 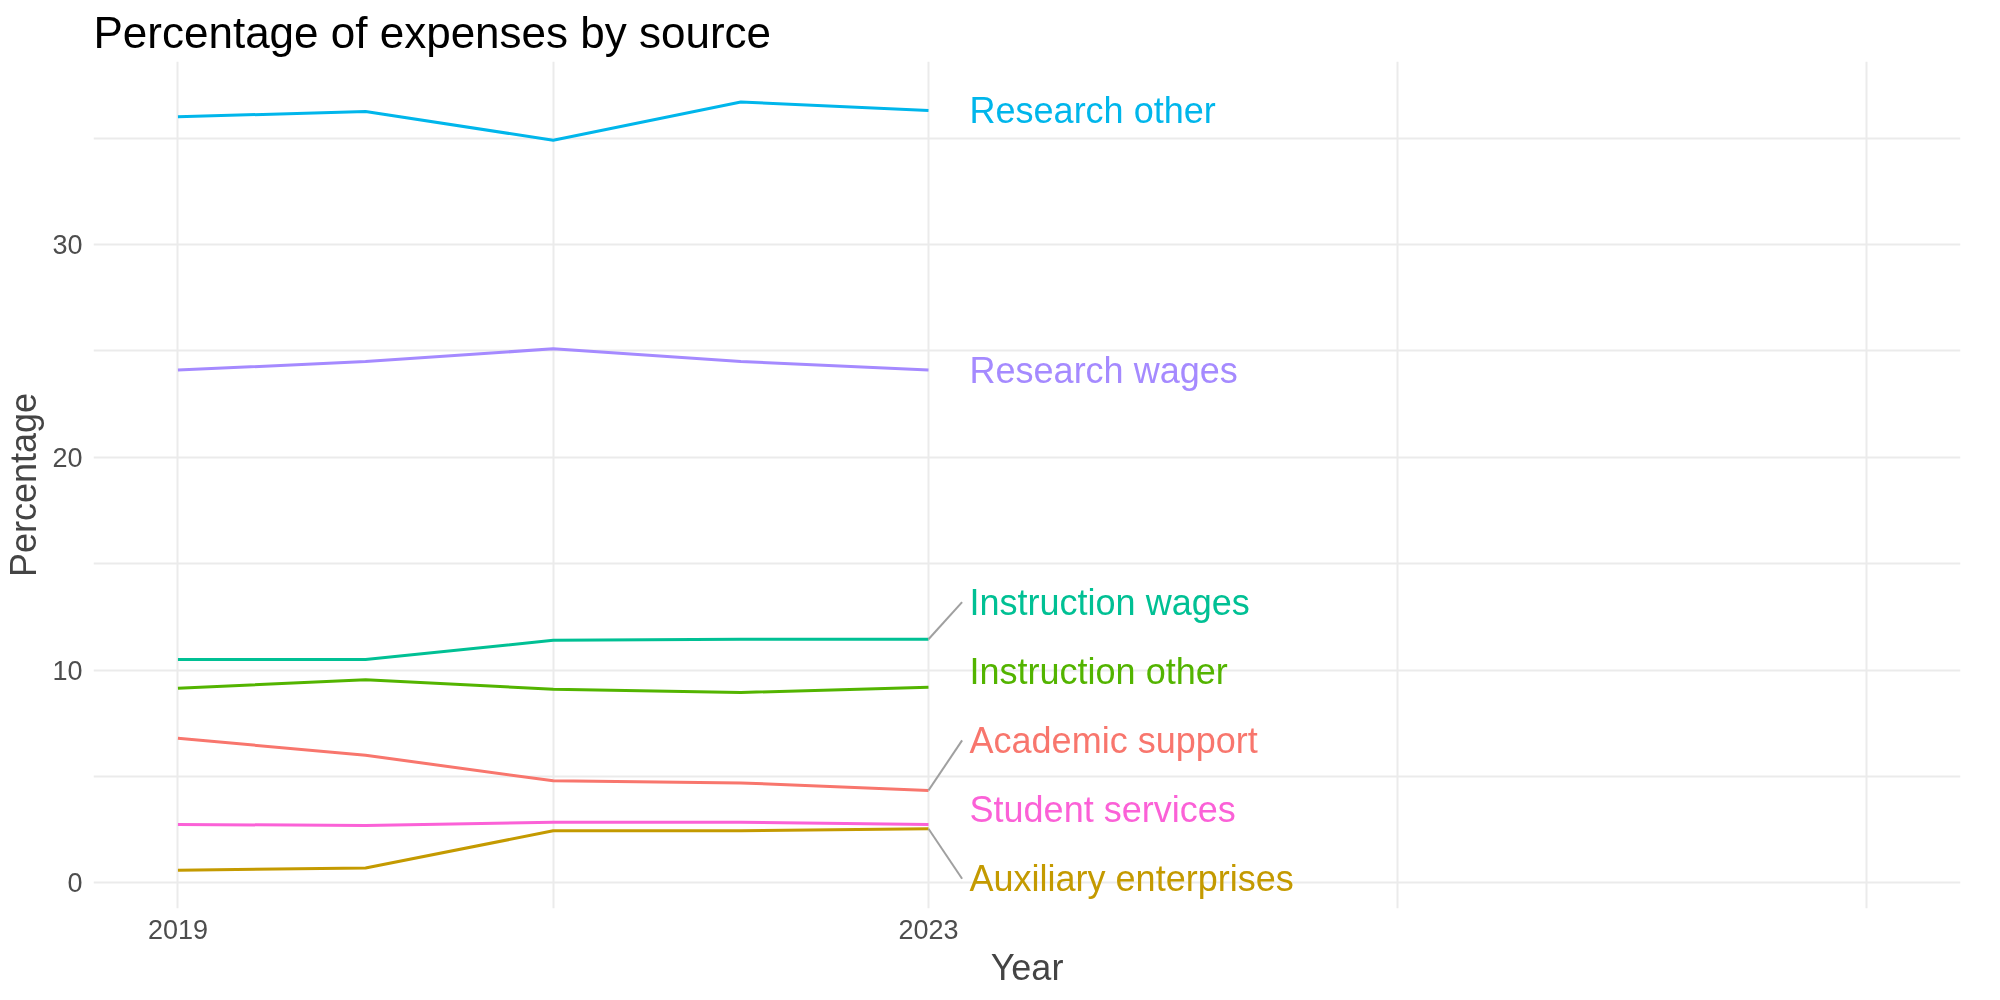 I want to click on series-label: Auxiliary enterprises, so click(x=1131, y=879).